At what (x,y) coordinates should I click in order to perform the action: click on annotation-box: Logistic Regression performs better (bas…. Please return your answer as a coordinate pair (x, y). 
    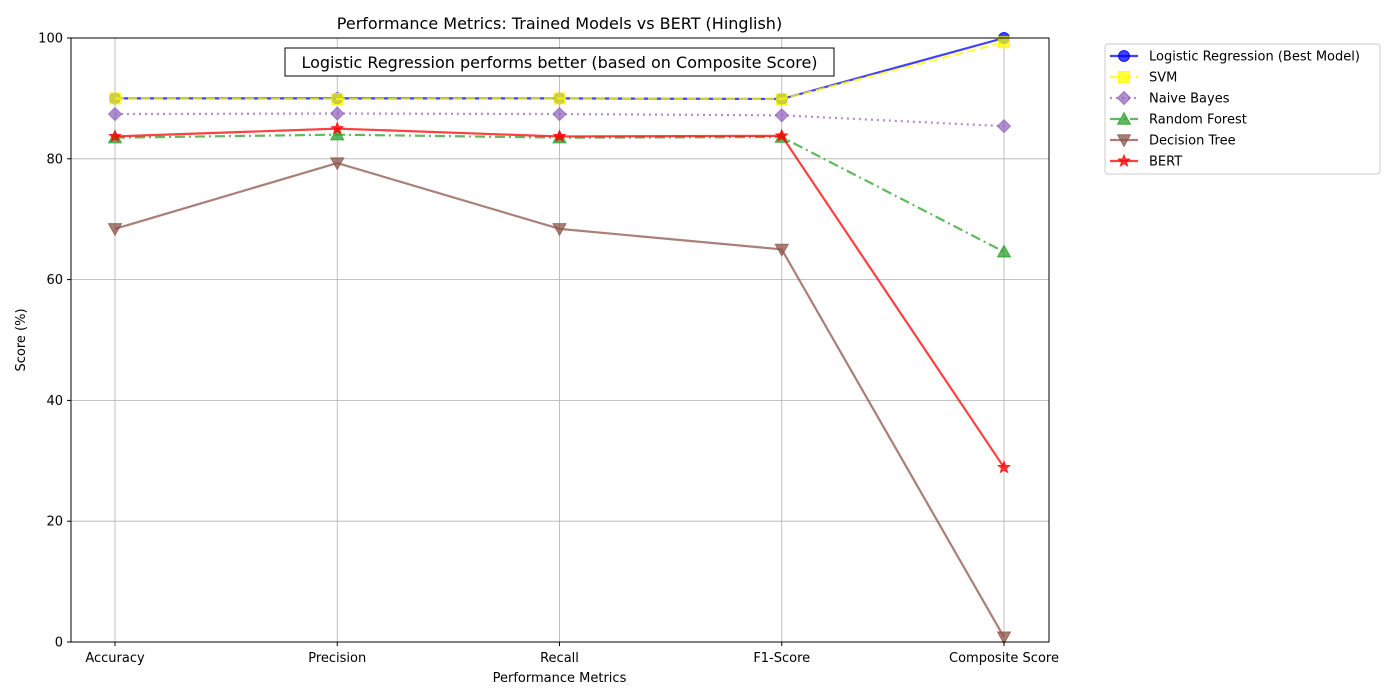
    Looking at the image, I should click on (559, 62).